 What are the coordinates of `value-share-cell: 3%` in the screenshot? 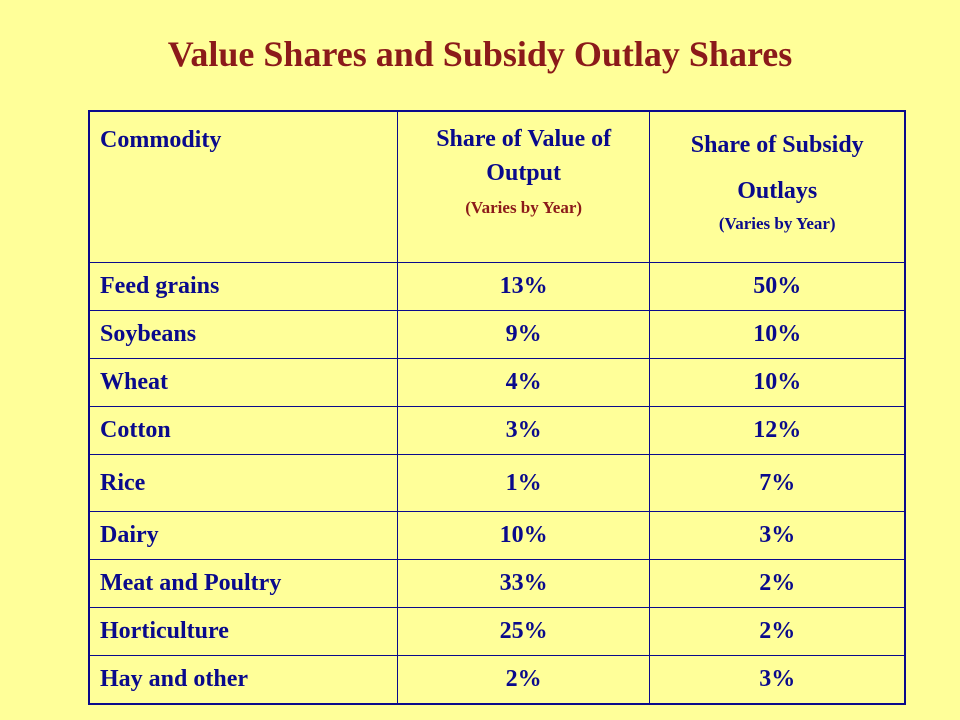 It's located at (523, 430).